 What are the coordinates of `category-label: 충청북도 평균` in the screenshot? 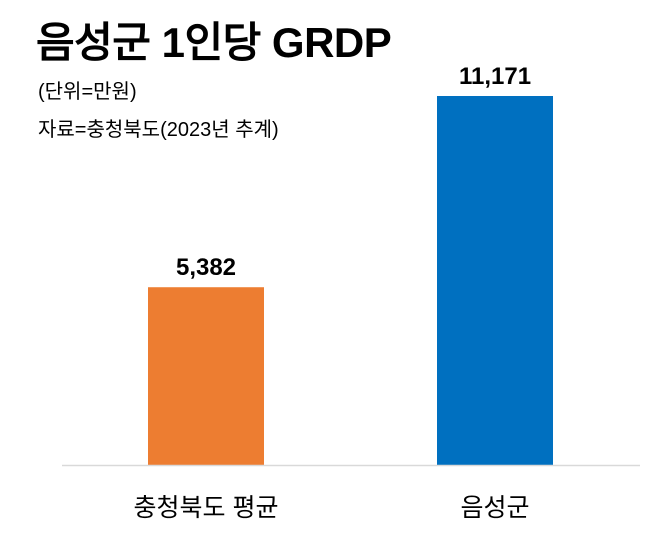 It's located at (206, 508).